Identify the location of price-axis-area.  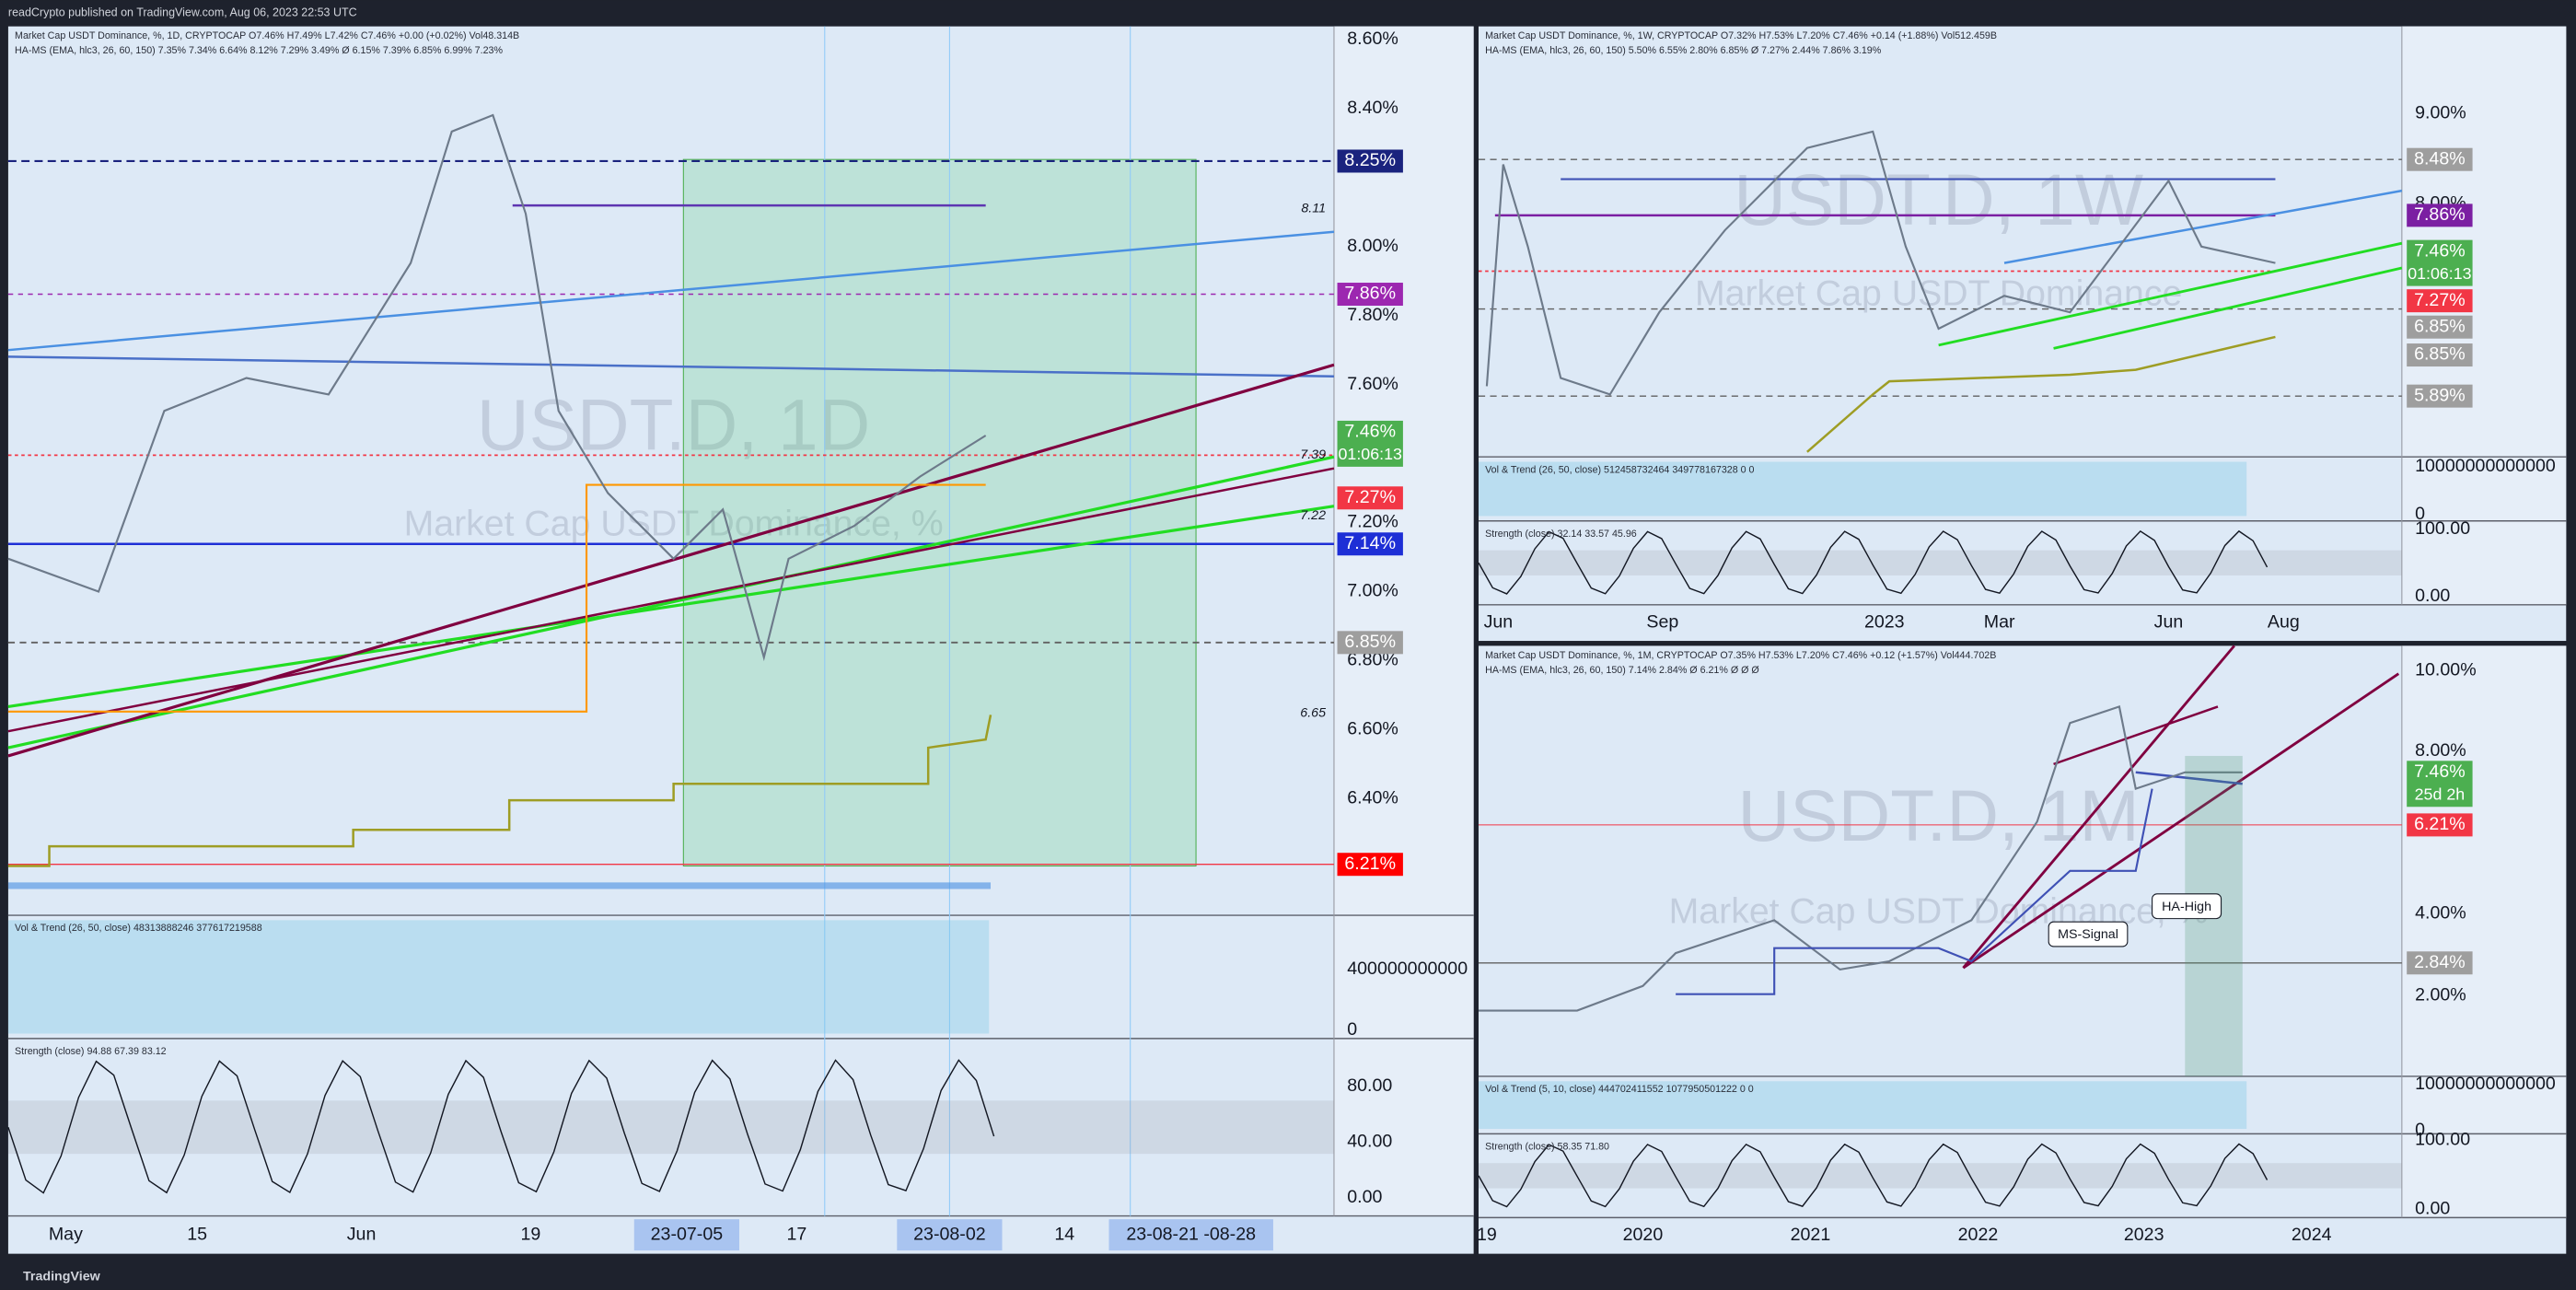
(2484, 931).